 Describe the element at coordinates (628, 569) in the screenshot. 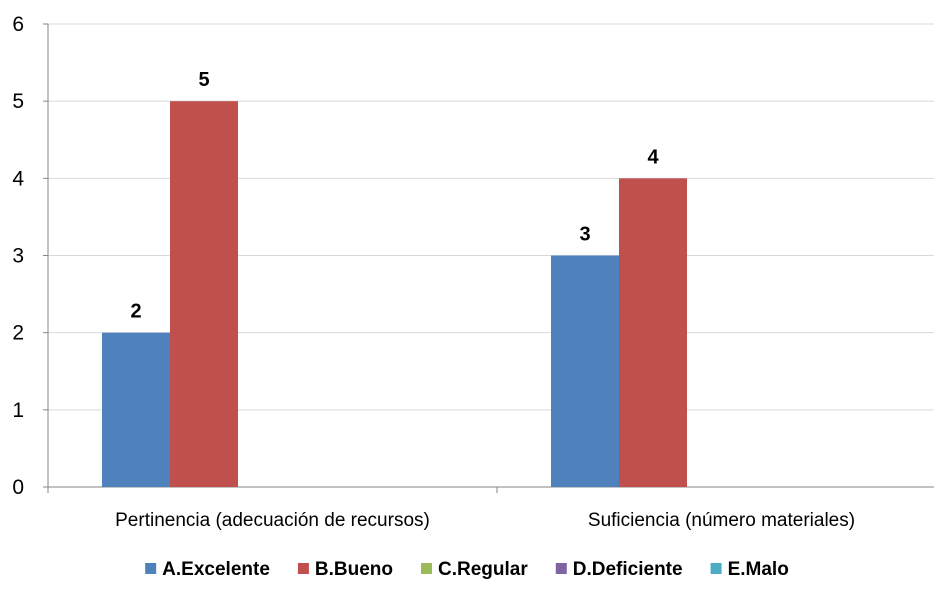

I see `legend-entry-d-deficiente: D.Deficiente` at that location.